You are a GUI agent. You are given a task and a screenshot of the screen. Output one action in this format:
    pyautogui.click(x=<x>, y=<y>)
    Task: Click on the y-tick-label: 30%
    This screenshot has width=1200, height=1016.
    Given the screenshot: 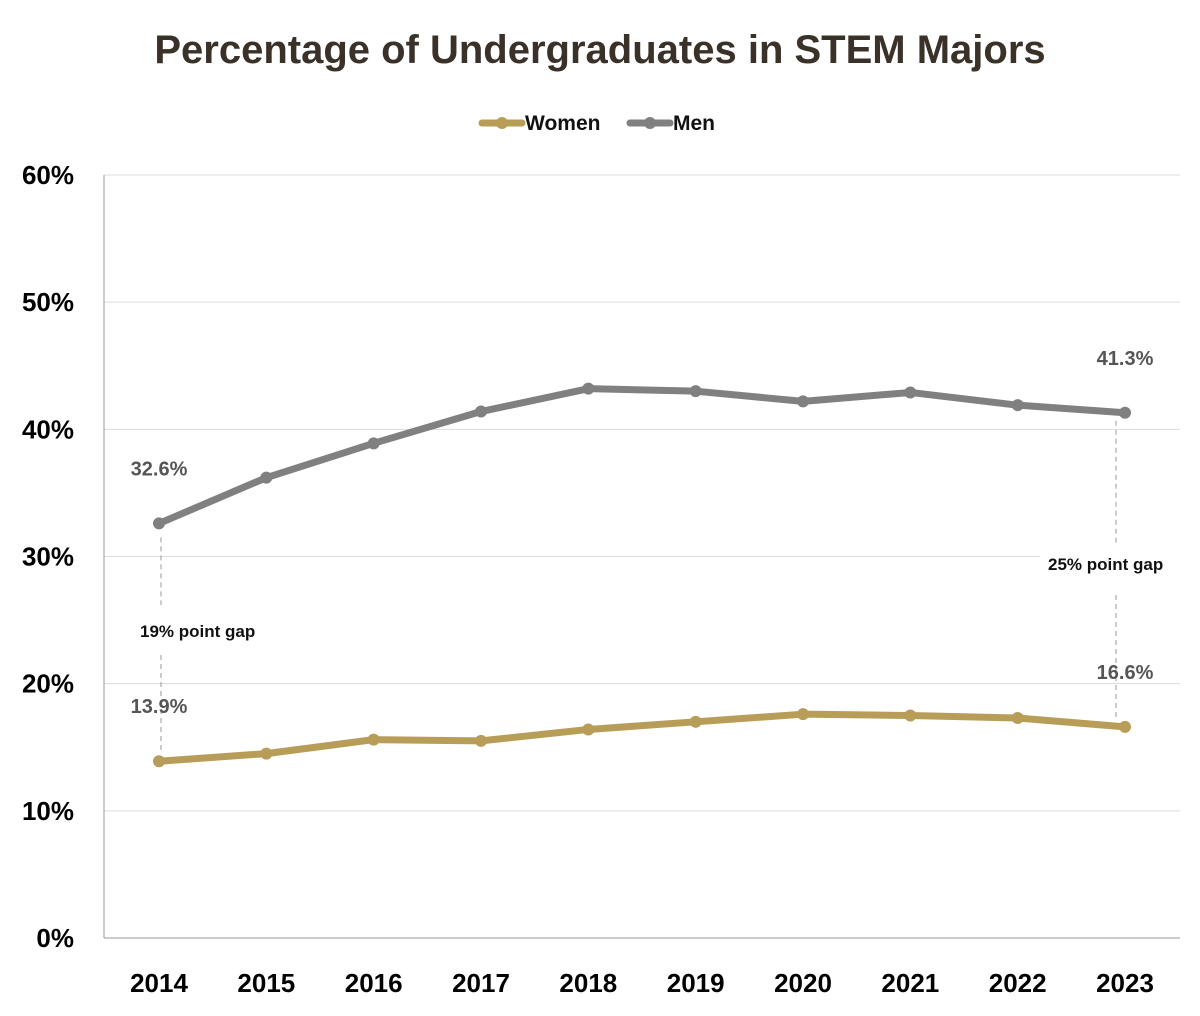 What is the action you would take?
    pyautogui.click(x=48, y=557)
    